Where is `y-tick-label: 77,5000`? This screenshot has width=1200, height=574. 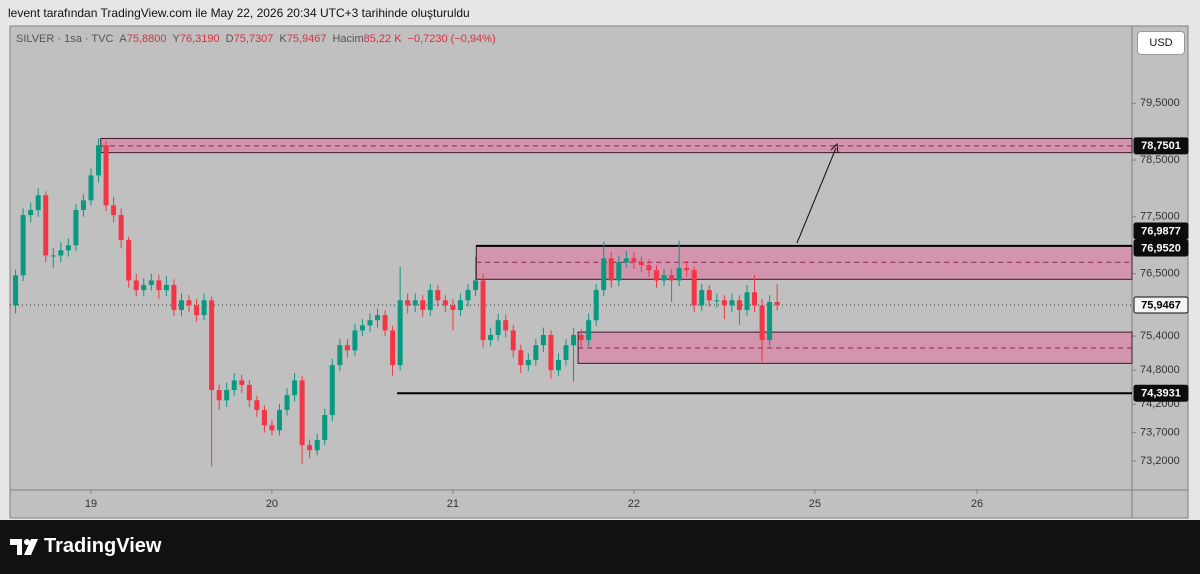 y-tick-label: 77,5000 is located at coordinates (1160, 217).